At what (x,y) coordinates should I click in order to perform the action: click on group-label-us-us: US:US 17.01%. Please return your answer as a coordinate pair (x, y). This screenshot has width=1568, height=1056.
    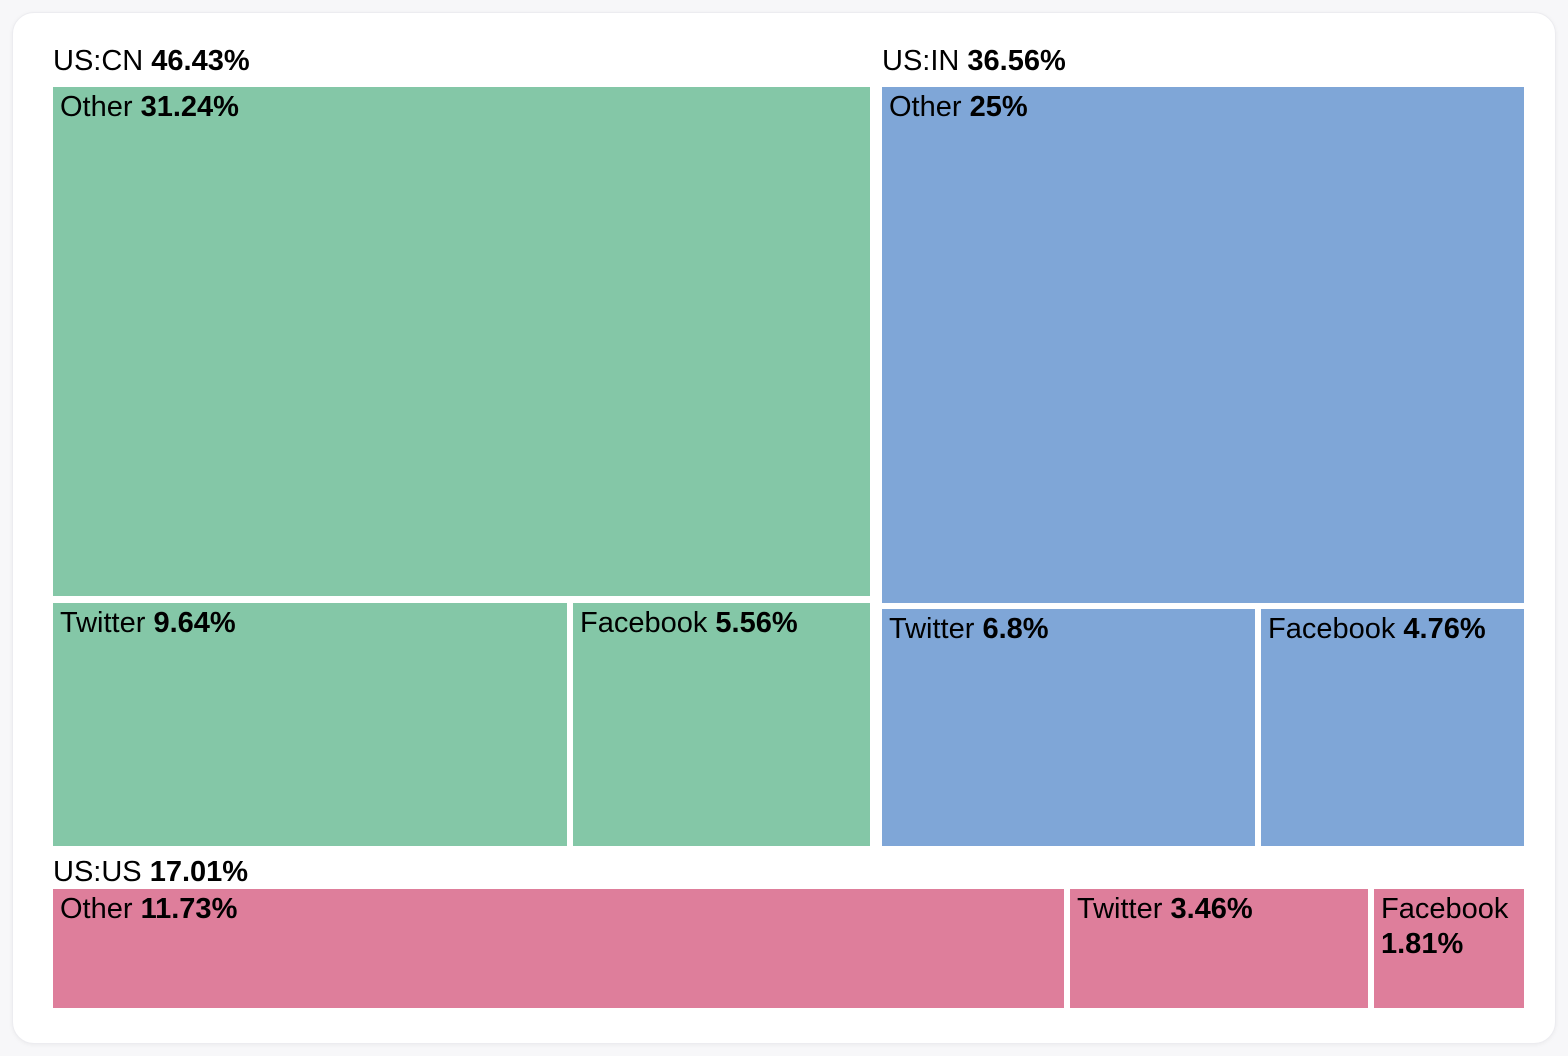
    Looking at the image, I should click on (150, 872).